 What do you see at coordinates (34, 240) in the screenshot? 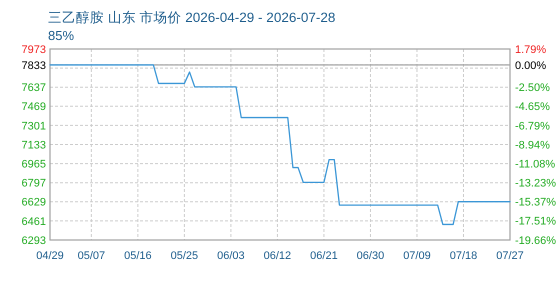
I see `y-tick-label: 6293` at bounding box center [34, 240].